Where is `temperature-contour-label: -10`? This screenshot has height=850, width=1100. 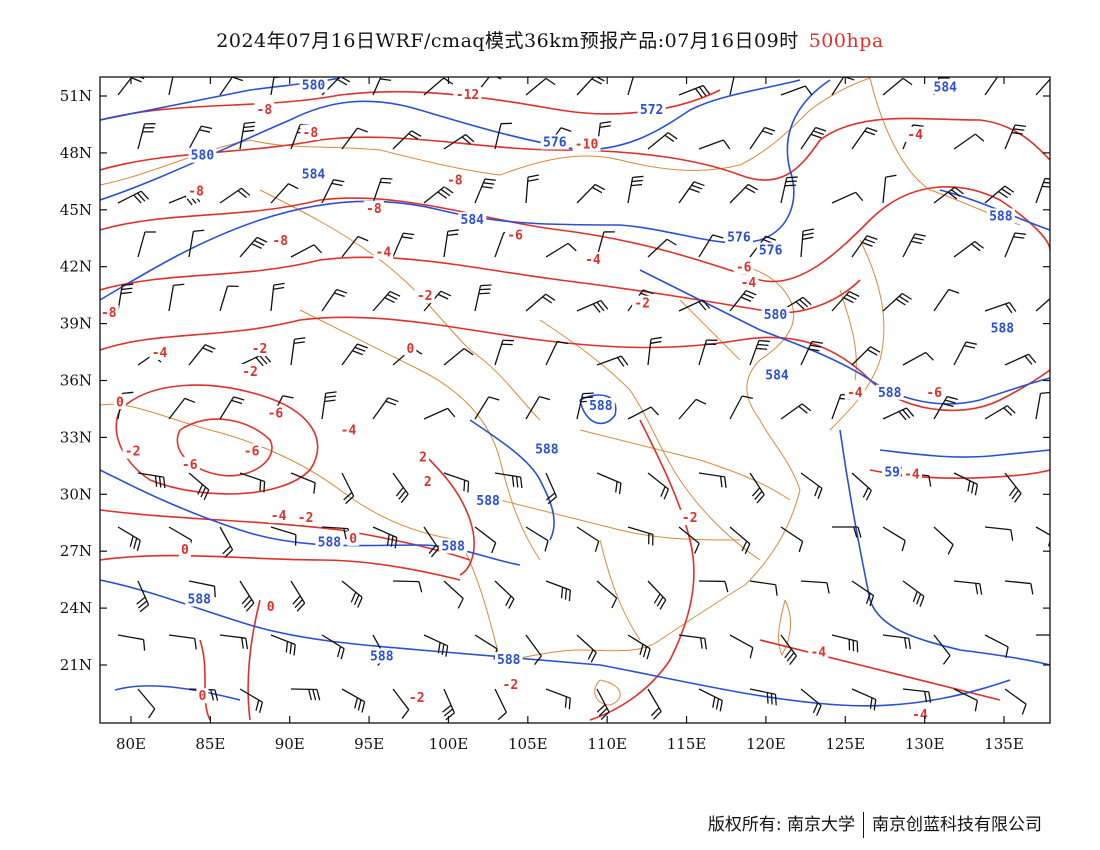 temperature-contour-label: -10 is located at coordinates (587, 144).